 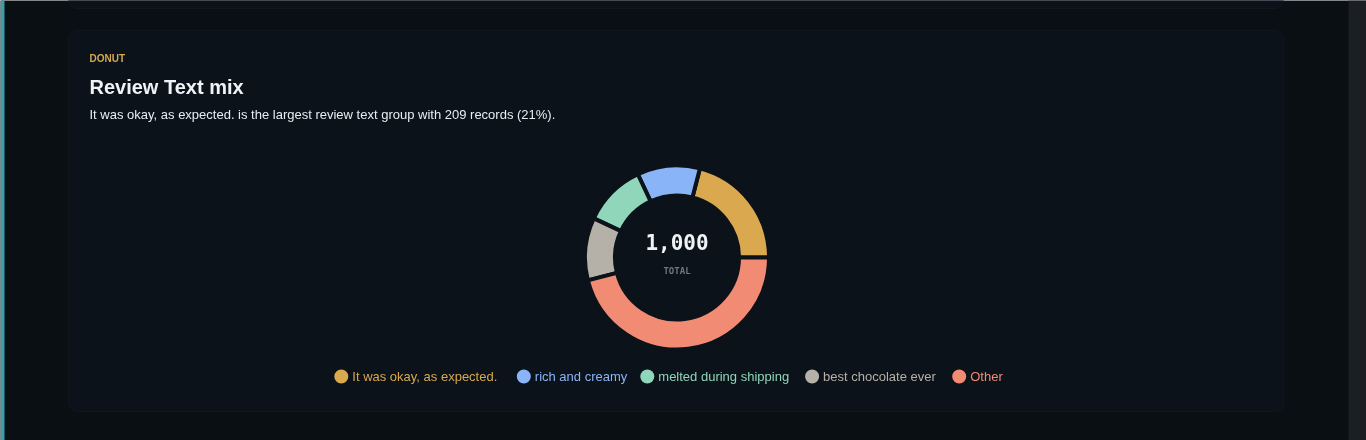 I want to click on chart-subtitle: It was okay, as expected. is the largest review text group with 209 records (21%)., so click(x=322, y=114).